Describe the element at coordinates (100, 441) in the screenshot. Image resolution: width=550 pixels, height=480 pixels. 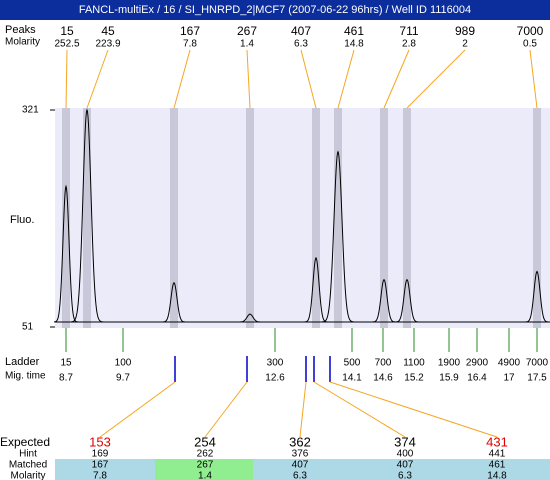
I see `expected-value: 153` at that location.